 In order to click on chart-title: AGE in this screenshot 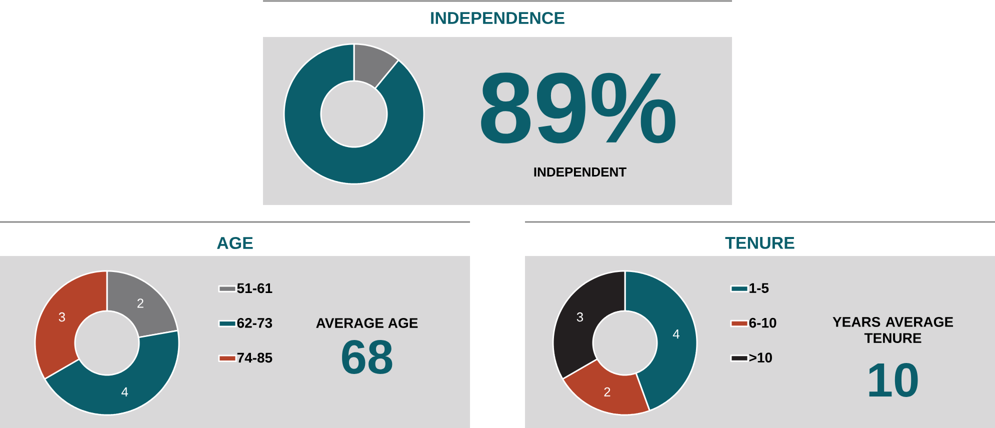, I will do `click(235, 243)`.